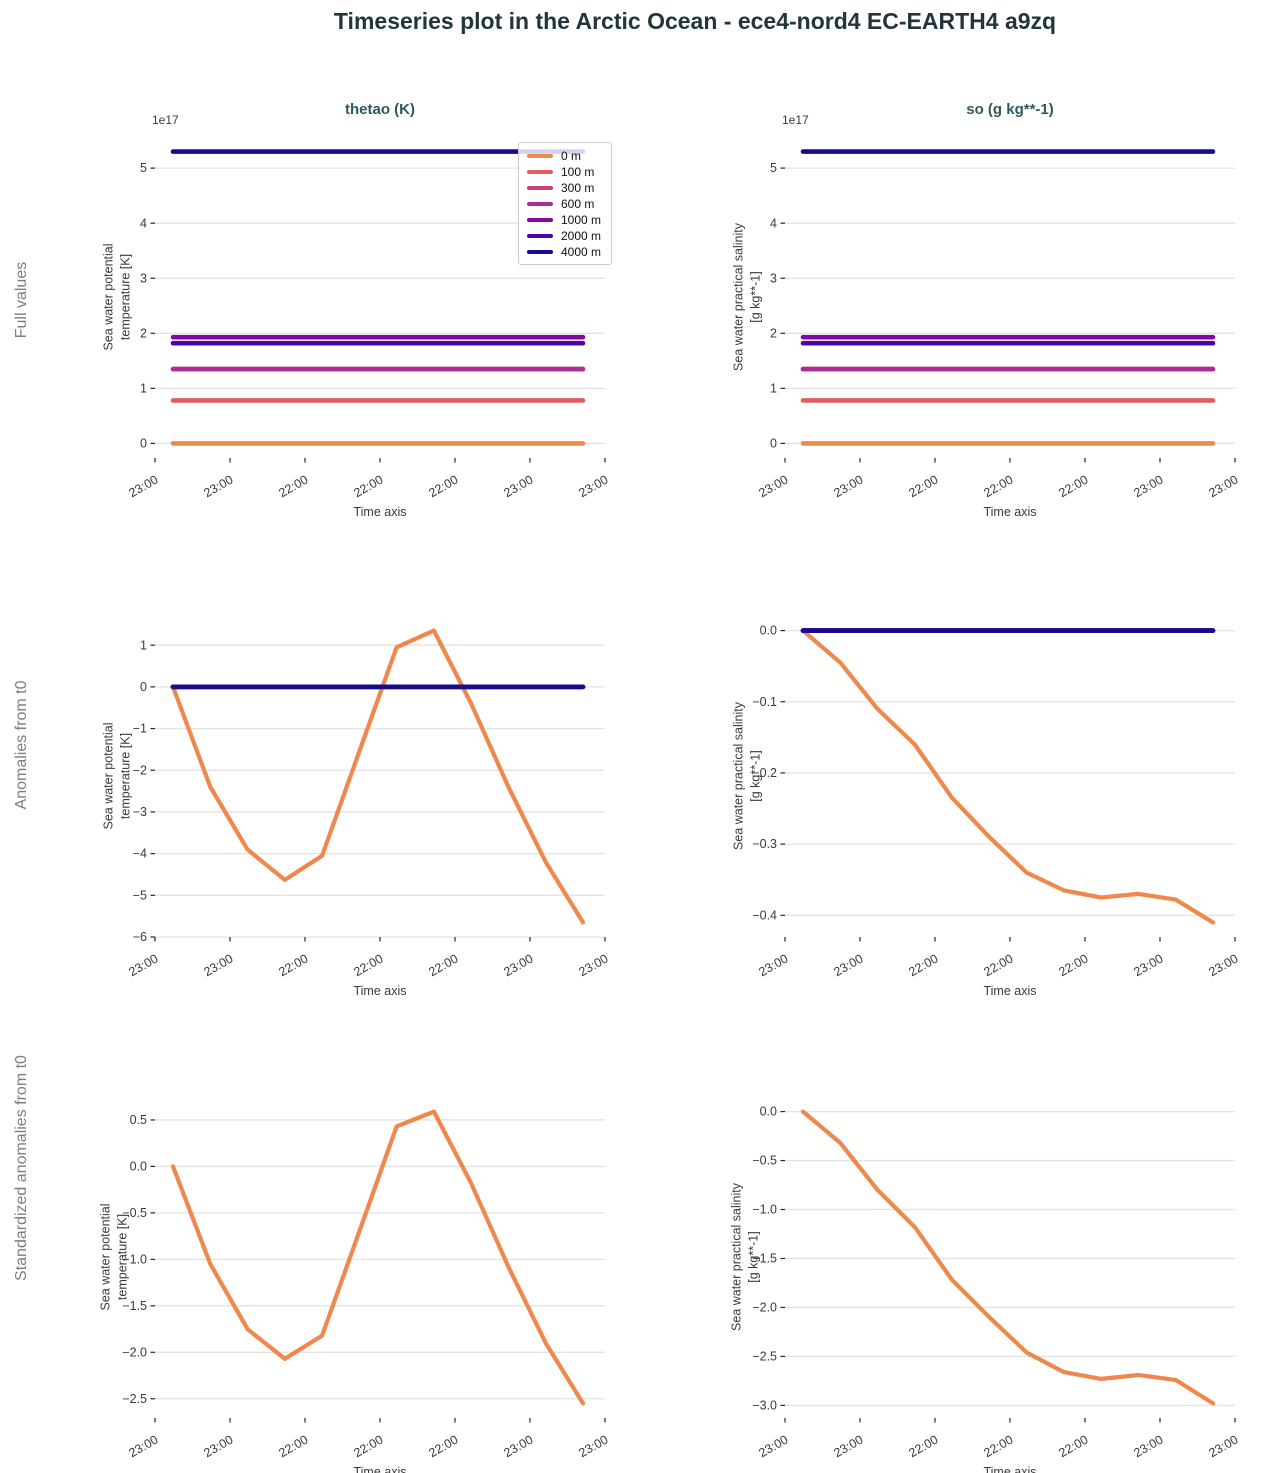 Image resolution: width=1262 pixels, height=1473 pixels. Describe the element at coordinates (140, 812) in the screenshot. I see `y-tick-label: −3` at that location.